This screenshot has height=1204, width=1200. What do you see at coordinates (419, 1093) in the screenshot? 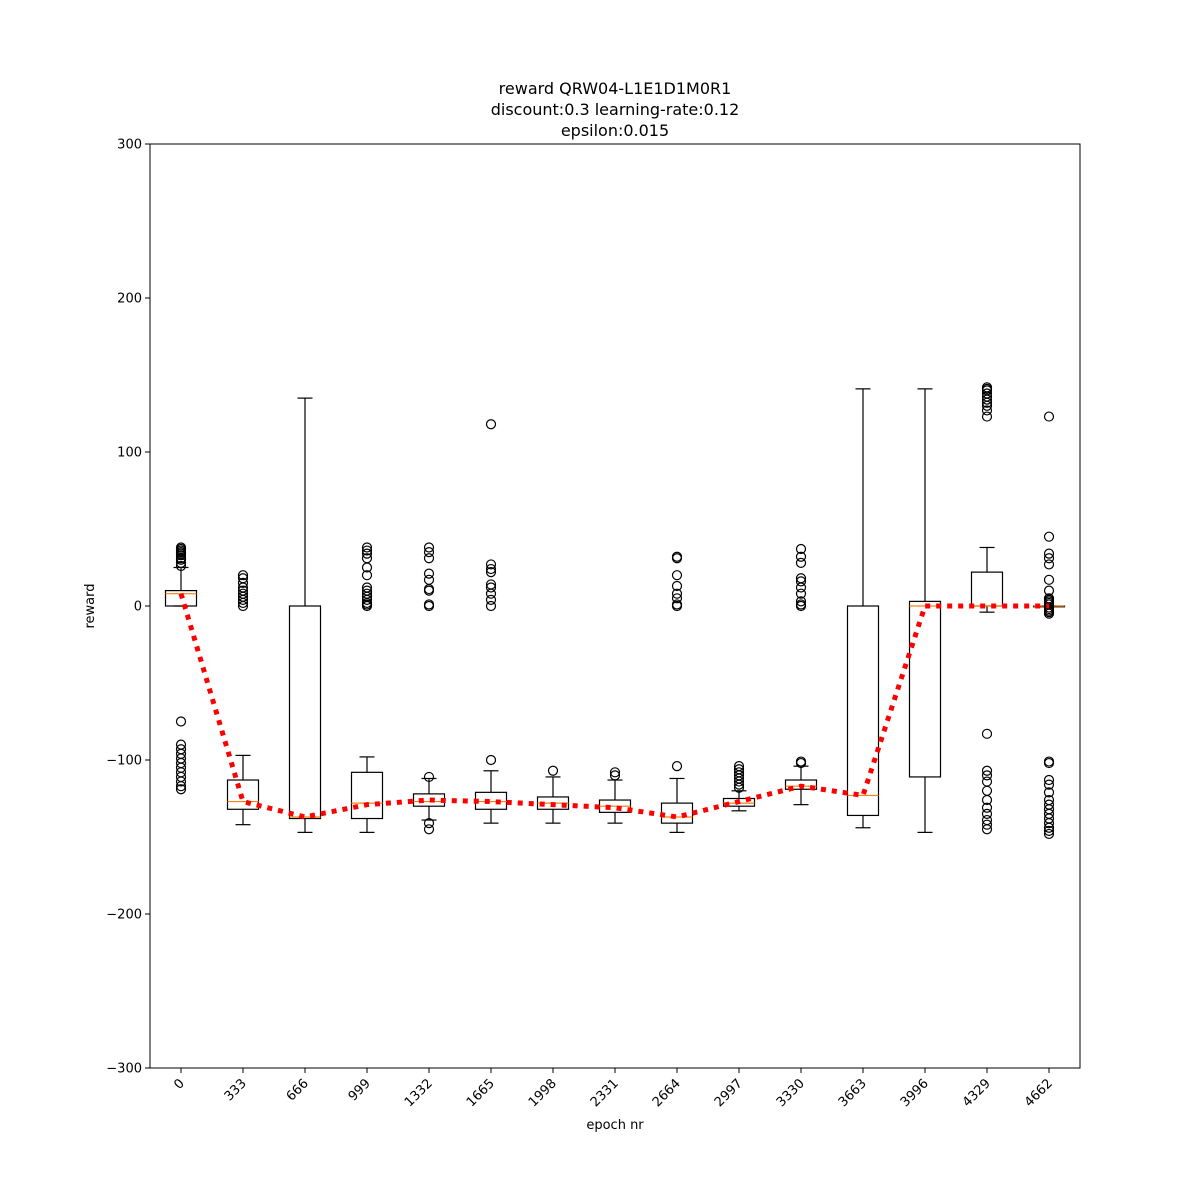
I see `x-tick-label: 1332` at bounding box center [419, 1093].